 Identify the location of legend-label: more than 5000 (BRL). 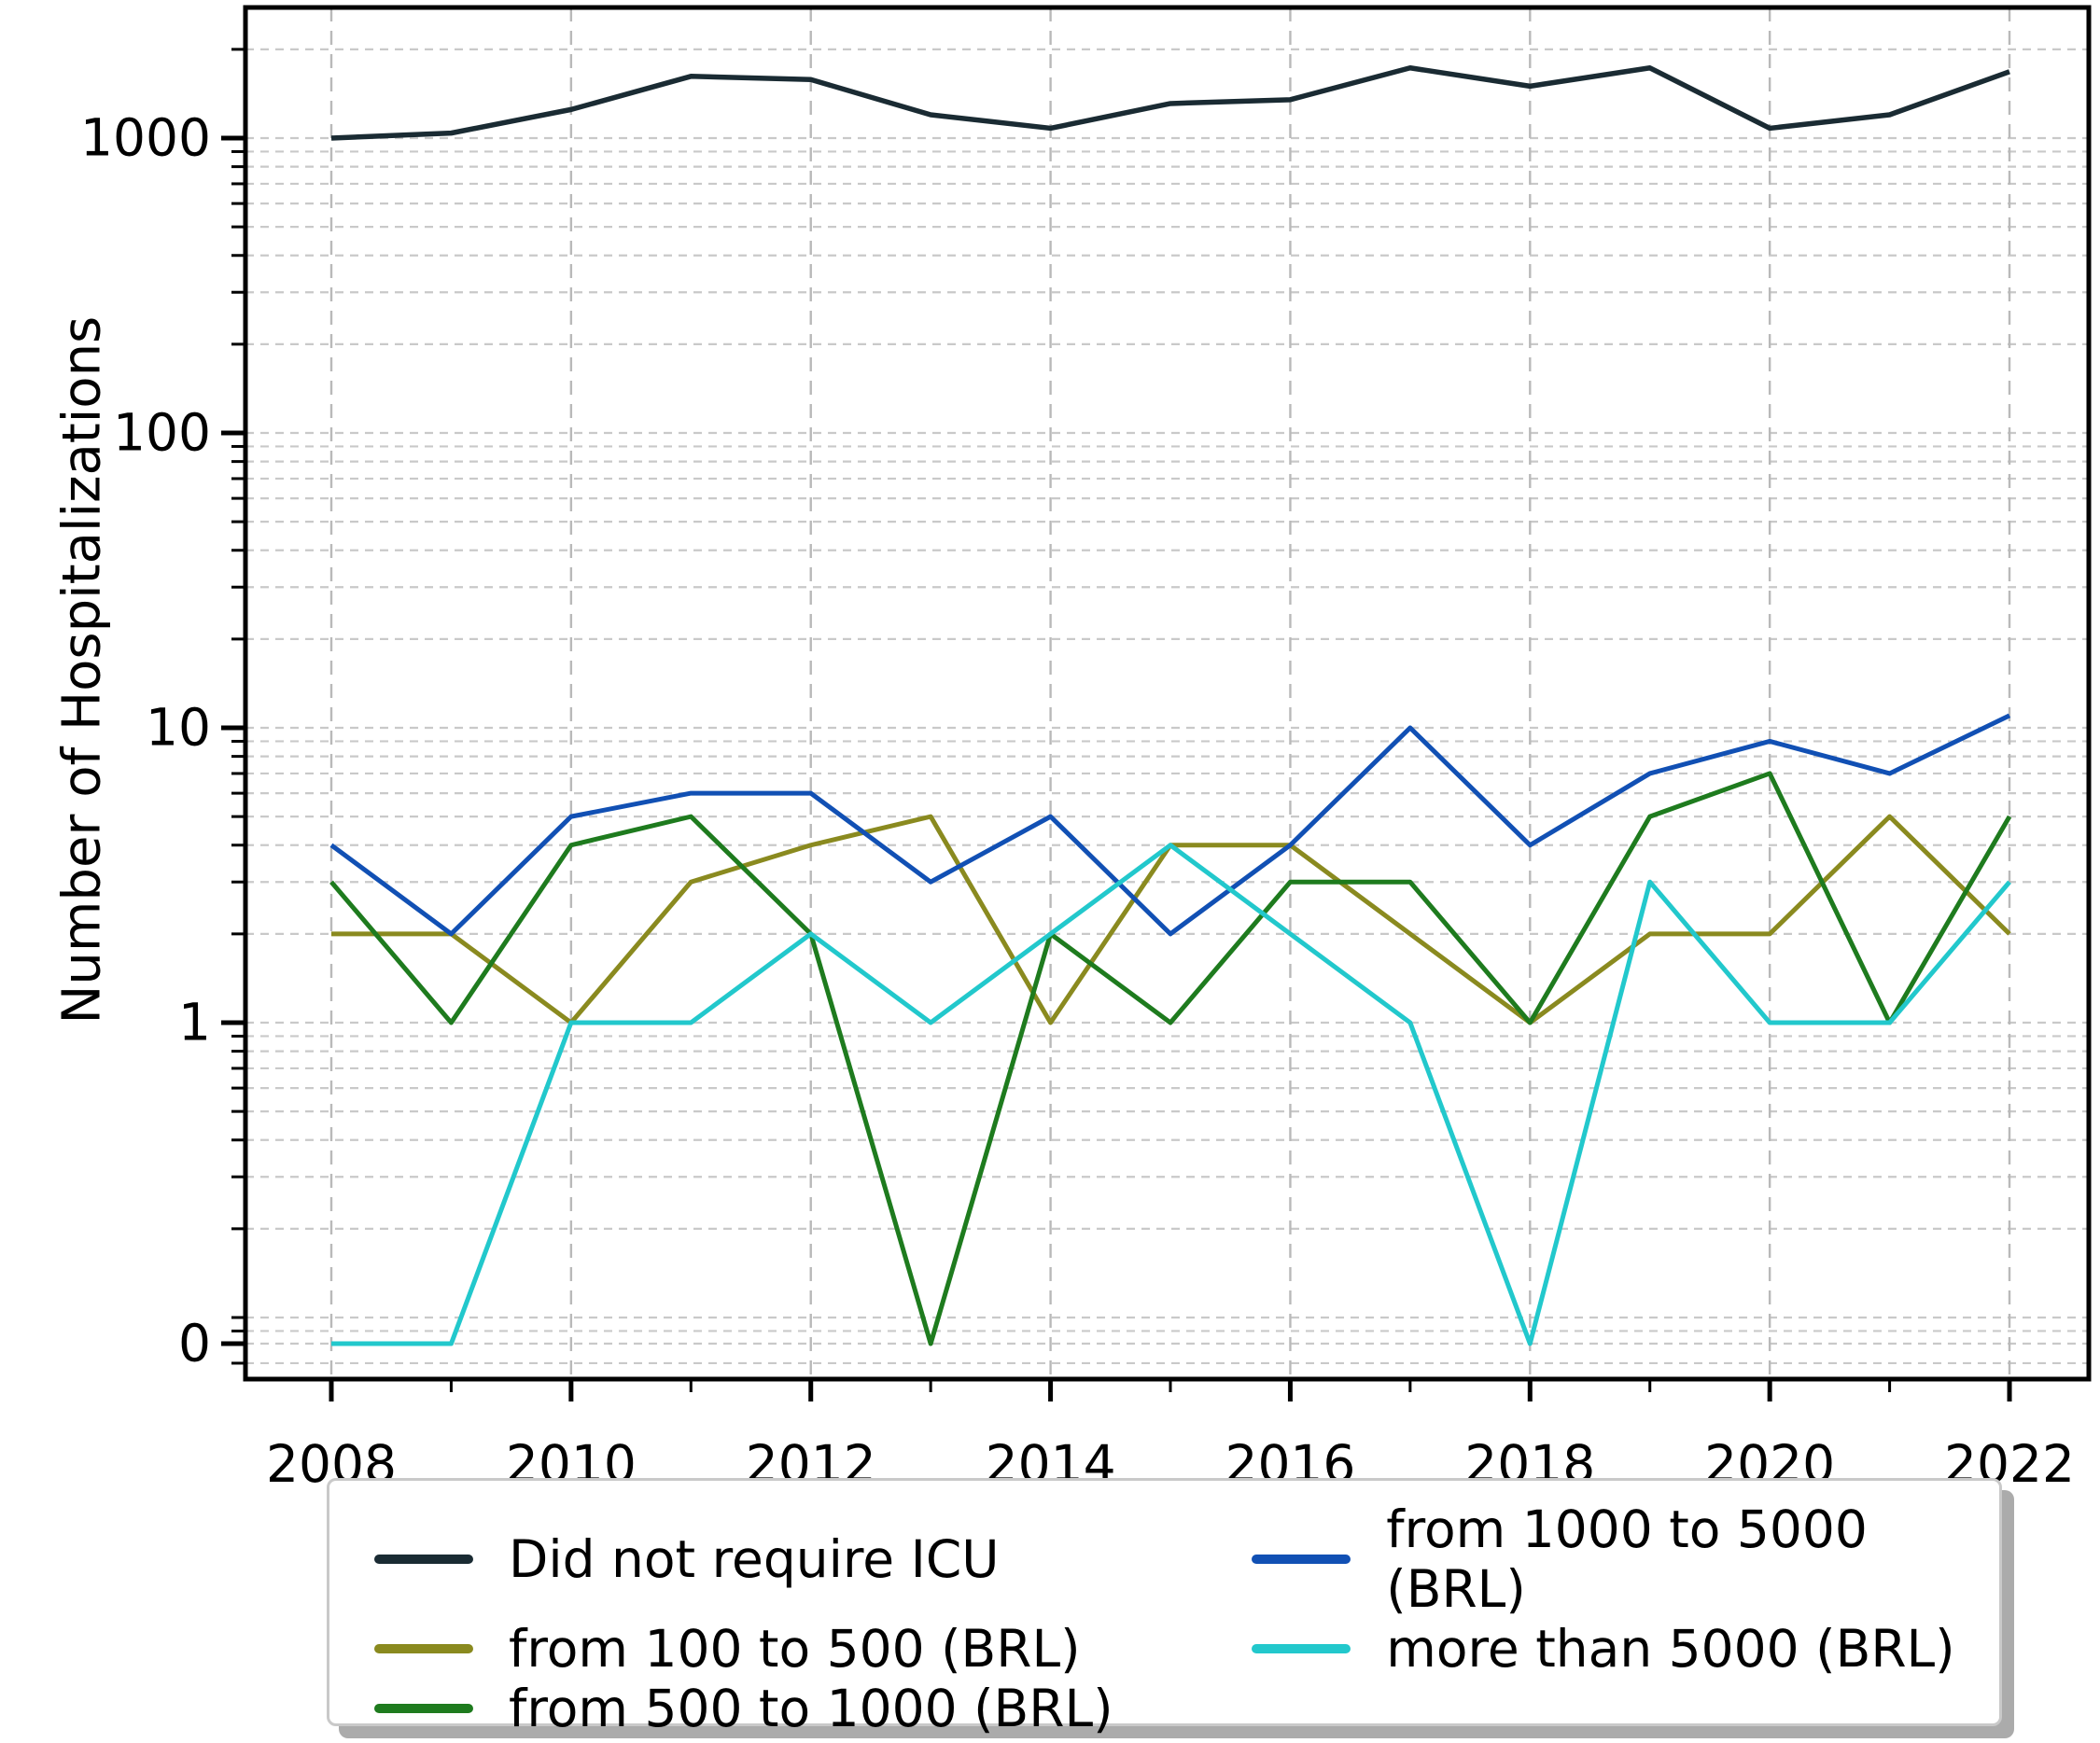
(1670, 1649).